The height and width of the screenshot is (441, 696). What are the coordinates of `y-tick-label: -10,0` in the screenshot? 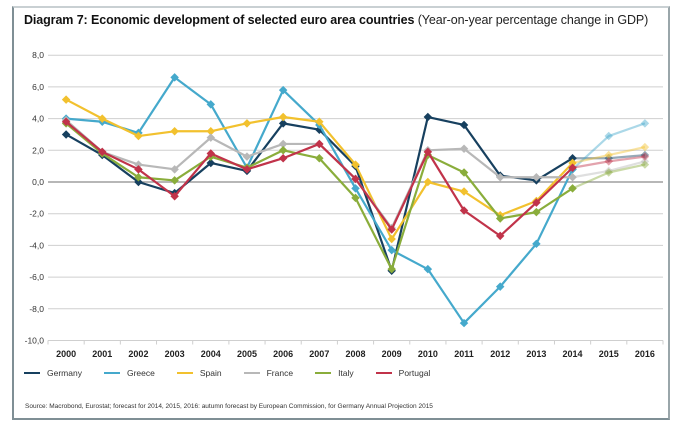 It's located at (35, 341).